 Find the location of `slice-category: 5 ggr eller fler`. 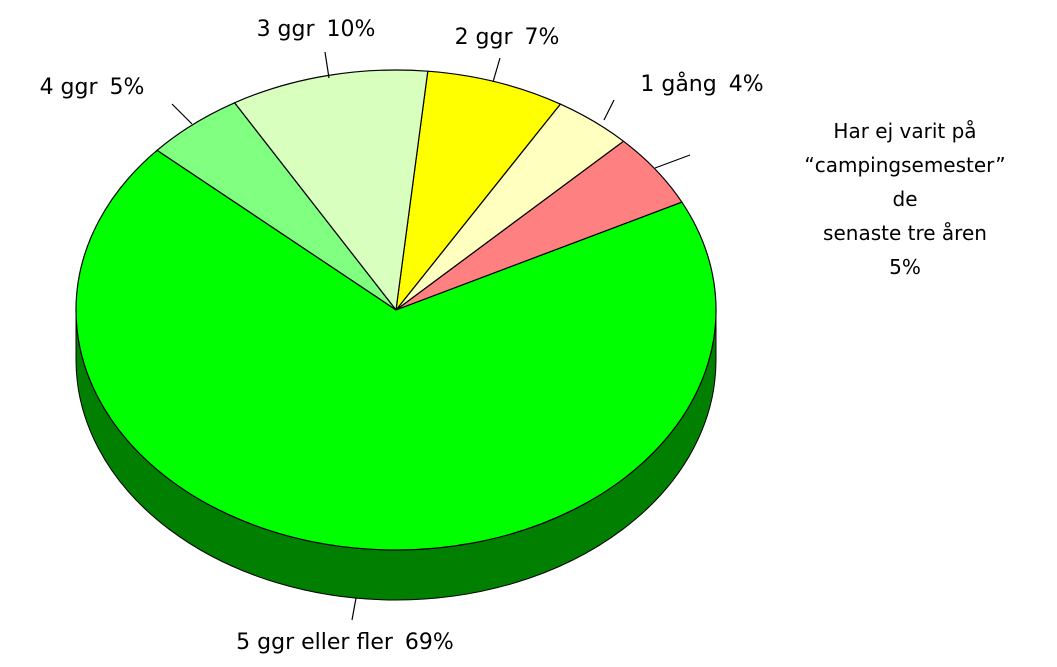

slice-category: 5 ggr eller fler is located at coordinates (314, 642).